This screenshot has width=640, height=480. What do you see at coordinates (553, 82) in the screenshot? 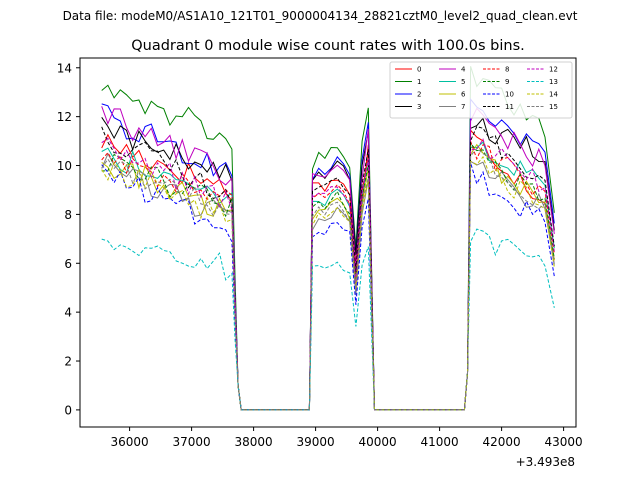
I see `legend-label: 13` at bounding box center [553, 82].